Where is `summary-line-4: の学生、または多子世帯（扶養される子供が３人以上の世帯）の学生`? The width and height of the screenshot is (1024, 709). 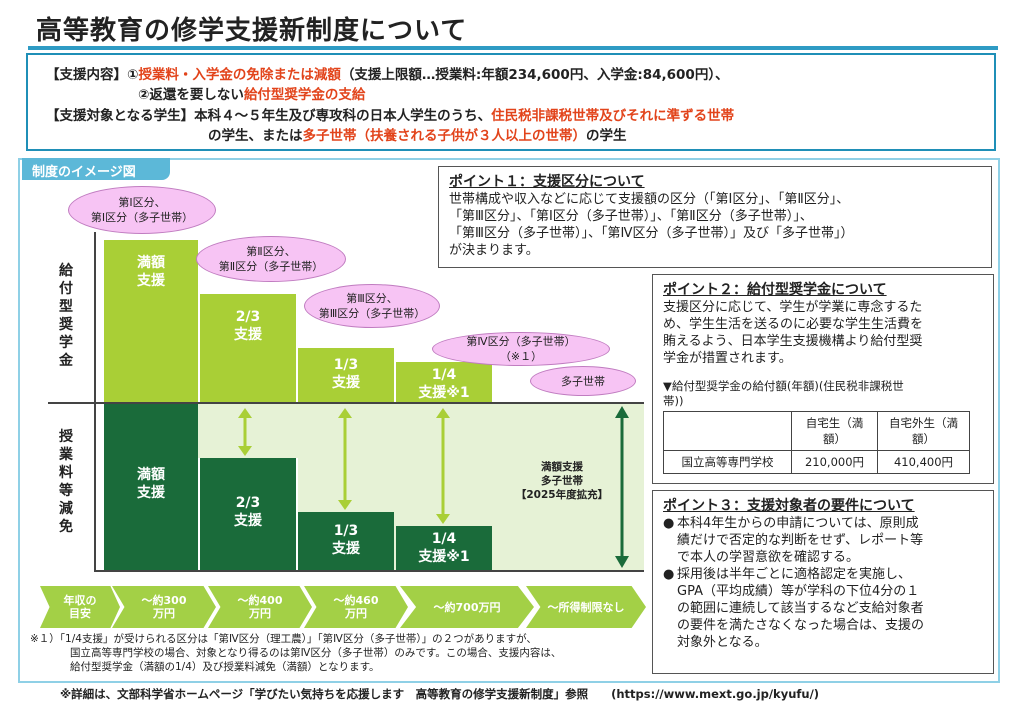
summary-line-4: の学生、または多子世帯（扶養される子供が３人以上の世帯）の学生 is located at coordinates (417, 134).